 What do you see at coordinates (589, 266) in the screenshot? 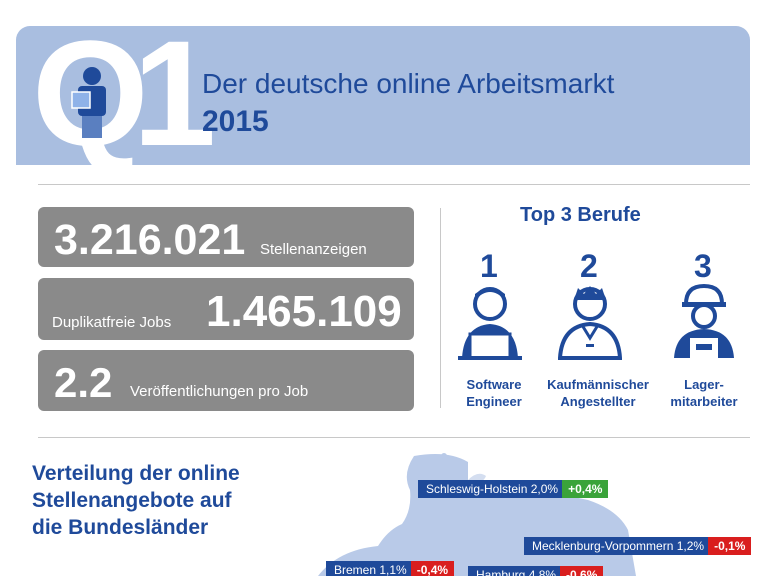
I see `rank-2: 2` at bounding box center [589, 266].